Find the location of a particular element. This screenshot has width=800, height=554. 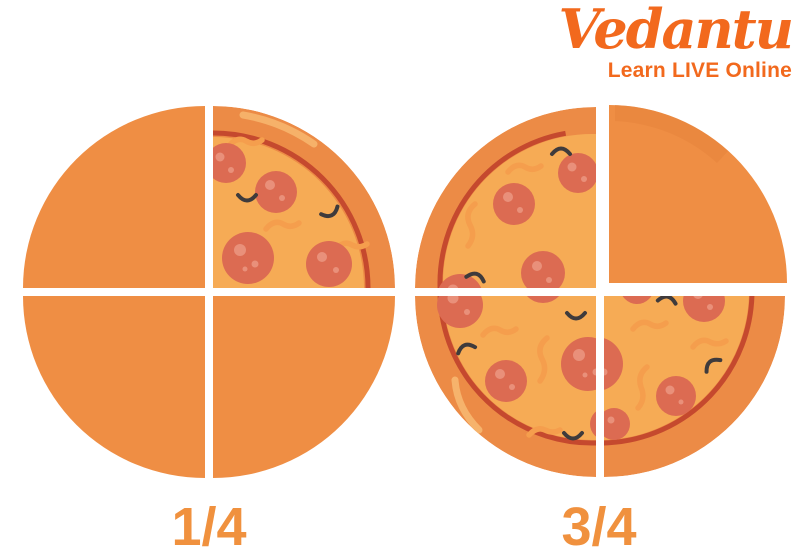

cheese is located at coordinates (288, 212).